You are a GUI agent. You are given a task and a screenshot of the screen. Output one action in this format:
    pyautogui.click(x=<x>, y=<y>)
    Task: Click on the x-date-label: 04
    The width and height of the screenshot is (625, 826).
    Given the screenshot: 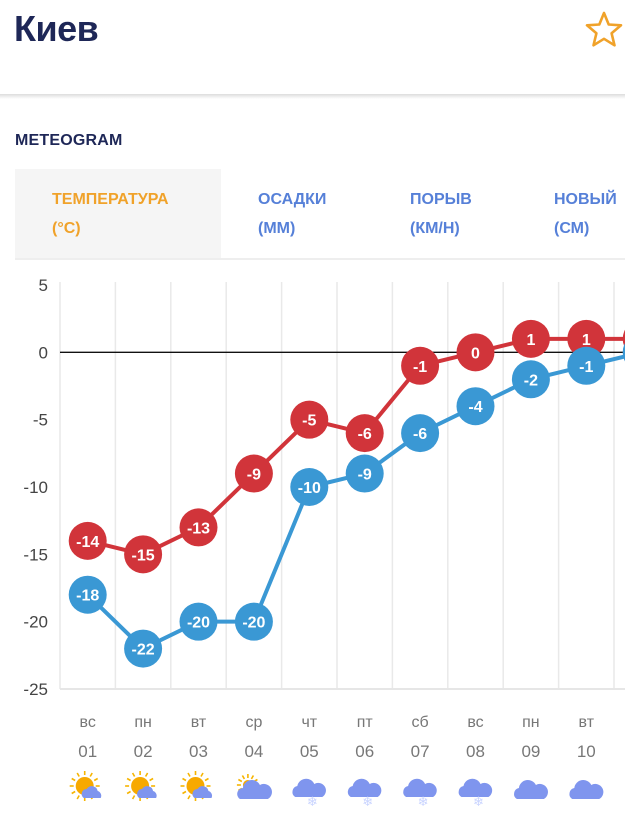 What is the action you would take?
    pyautogui.click(x=253, y=751)
    